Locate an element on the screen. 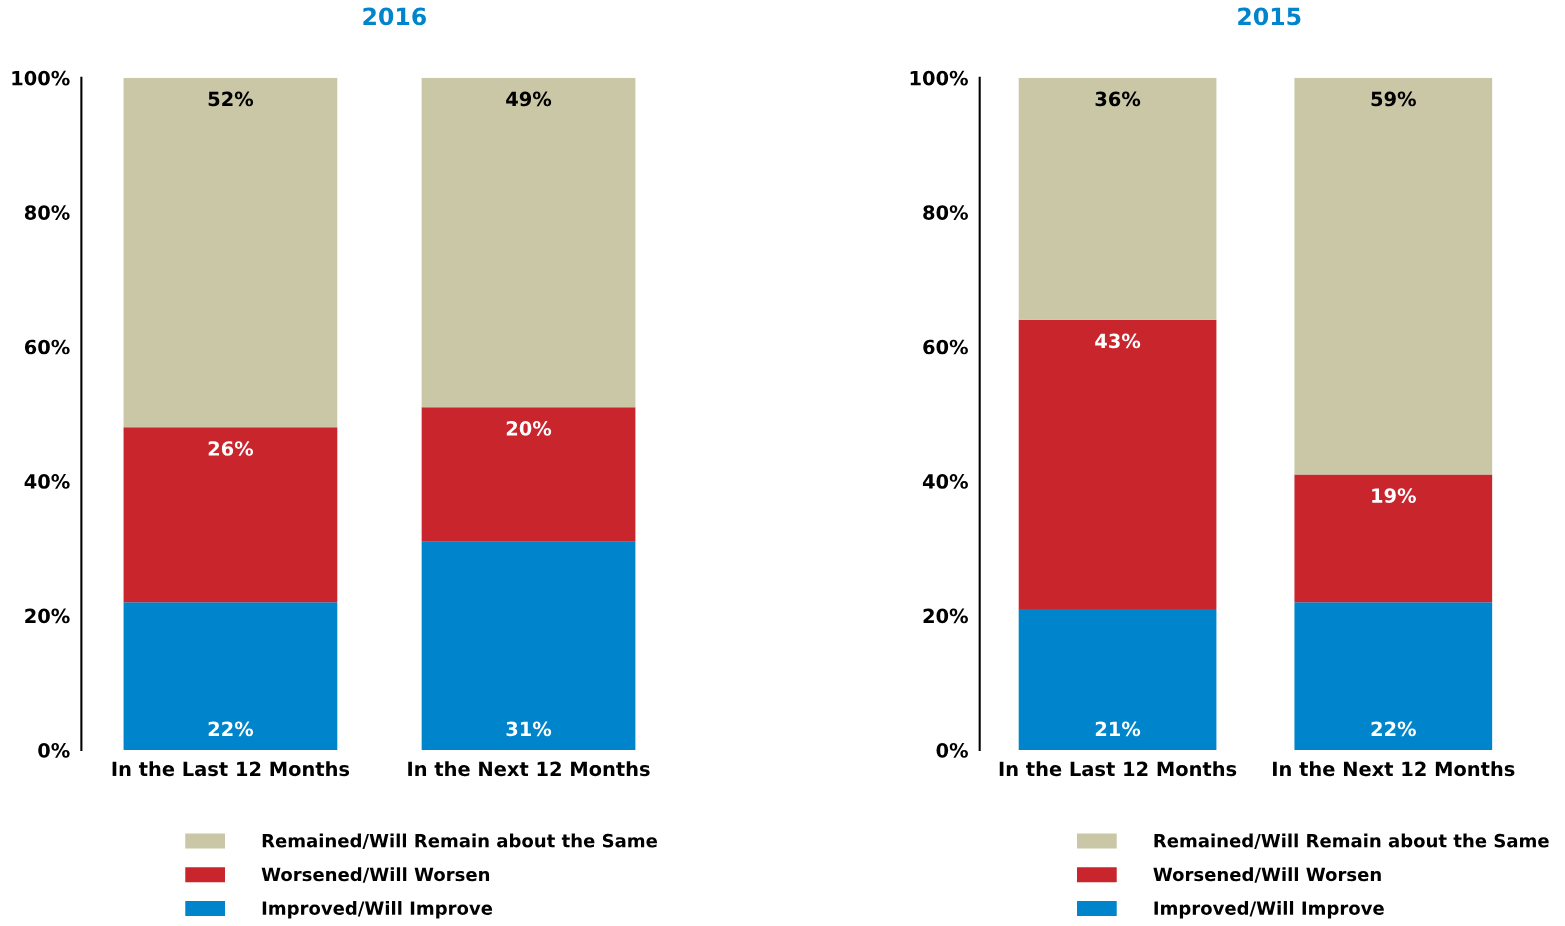 The width and height of the screenshot is (1565, 926). data-label: 19% is located at coordinates (1394, 495).